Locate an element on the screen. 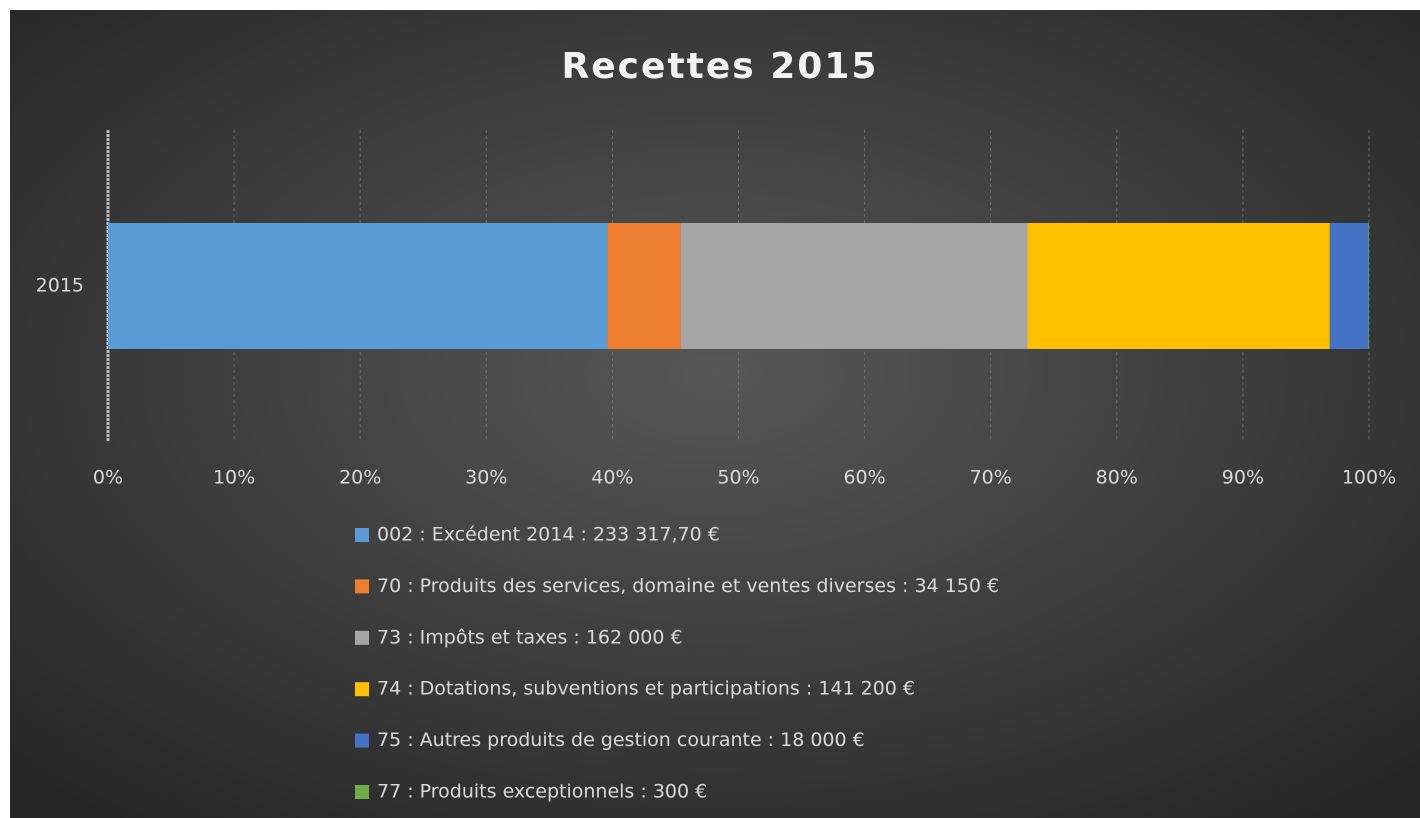  x-tick-label: 0% is located at coordinates (108, 478).